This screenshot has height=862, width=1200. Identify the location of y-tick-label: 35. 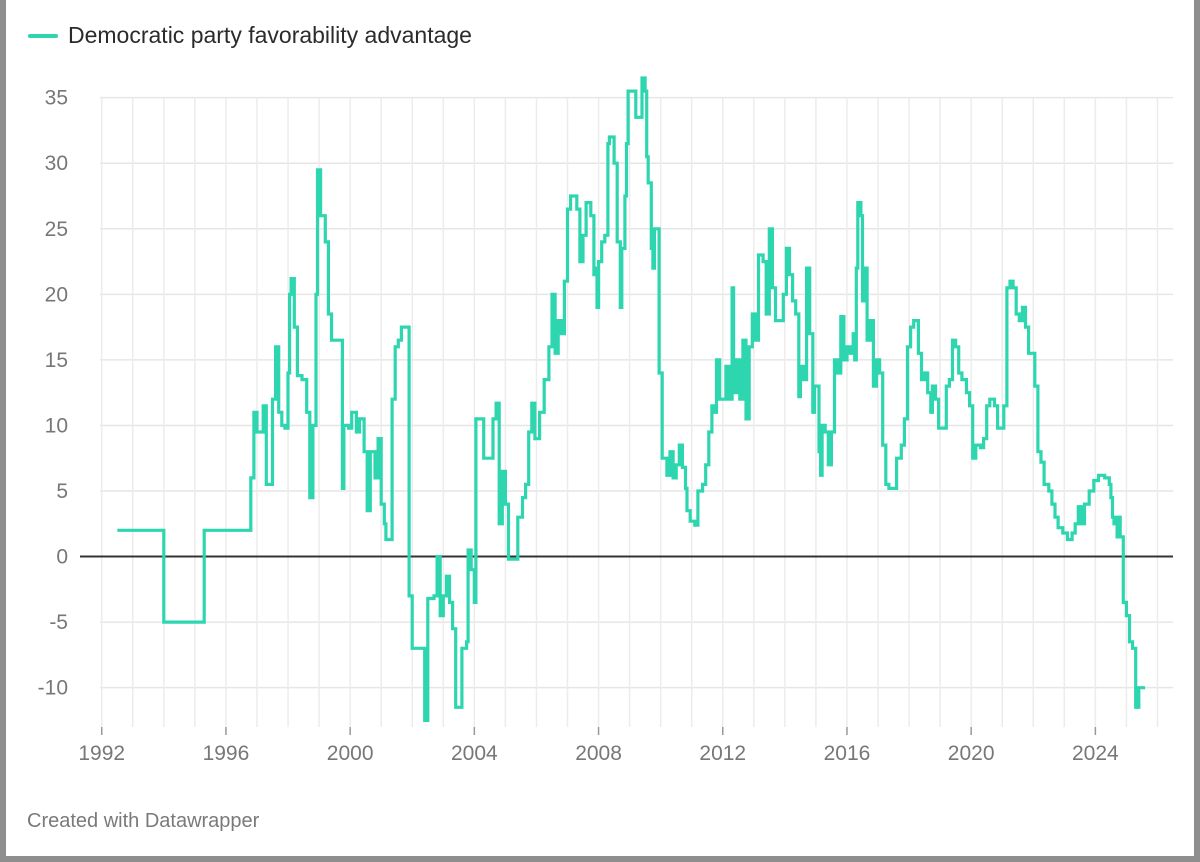
(56, 98).